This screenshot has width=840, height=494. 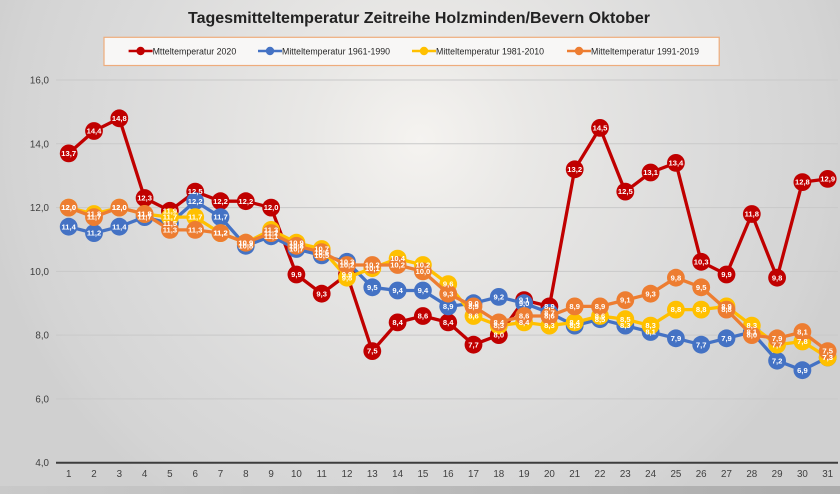 What do you see at coordinates (271, 236) in the screenshot?
I see `svg-text: 11,1` at bounding box center [271, 236].